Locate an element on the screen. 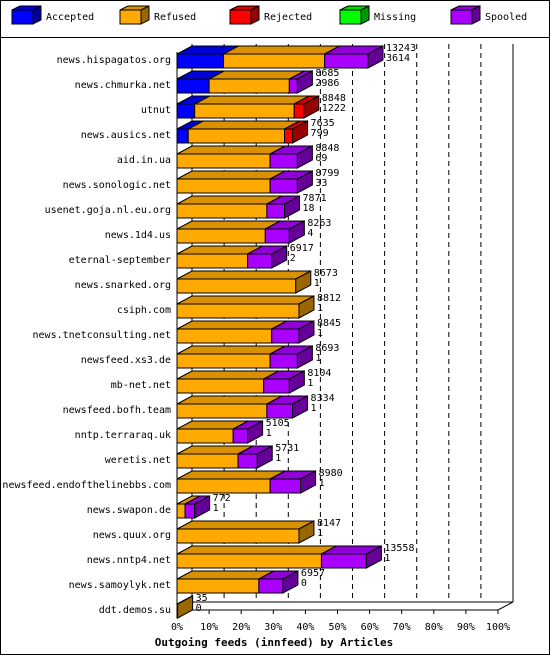 The image size is (550, 655). x-tick-label: 90% is located at coordinates (466, 627).